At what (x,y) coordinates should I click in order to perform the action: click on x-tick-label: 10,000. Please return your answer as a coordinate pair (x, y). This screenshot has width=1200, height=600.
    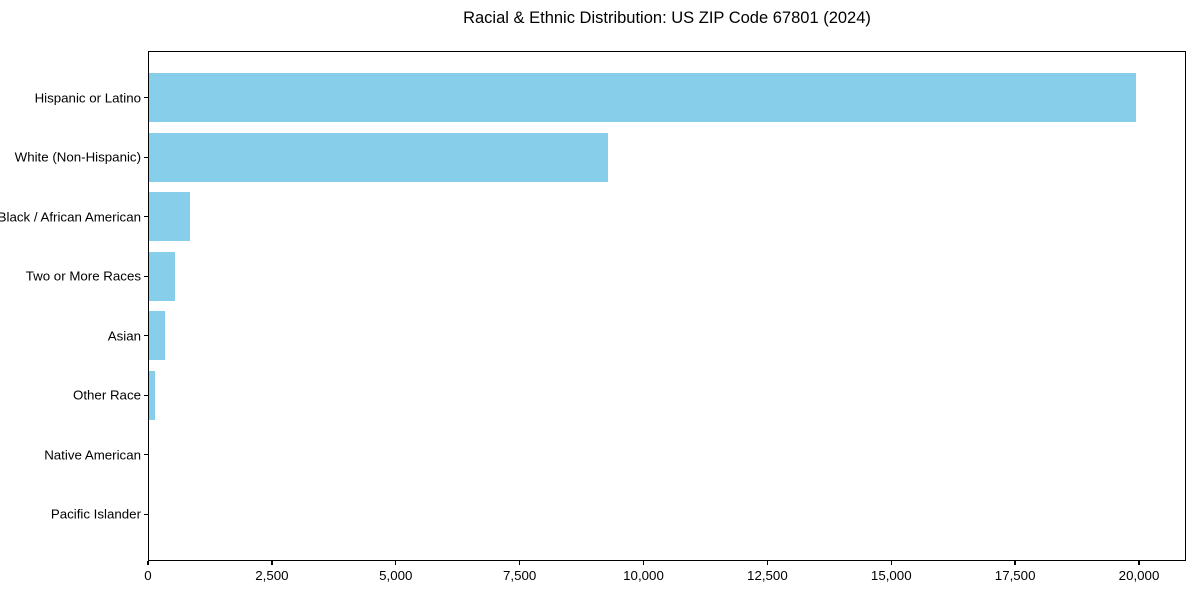
    Looking at the image, I should click on (643, 575).